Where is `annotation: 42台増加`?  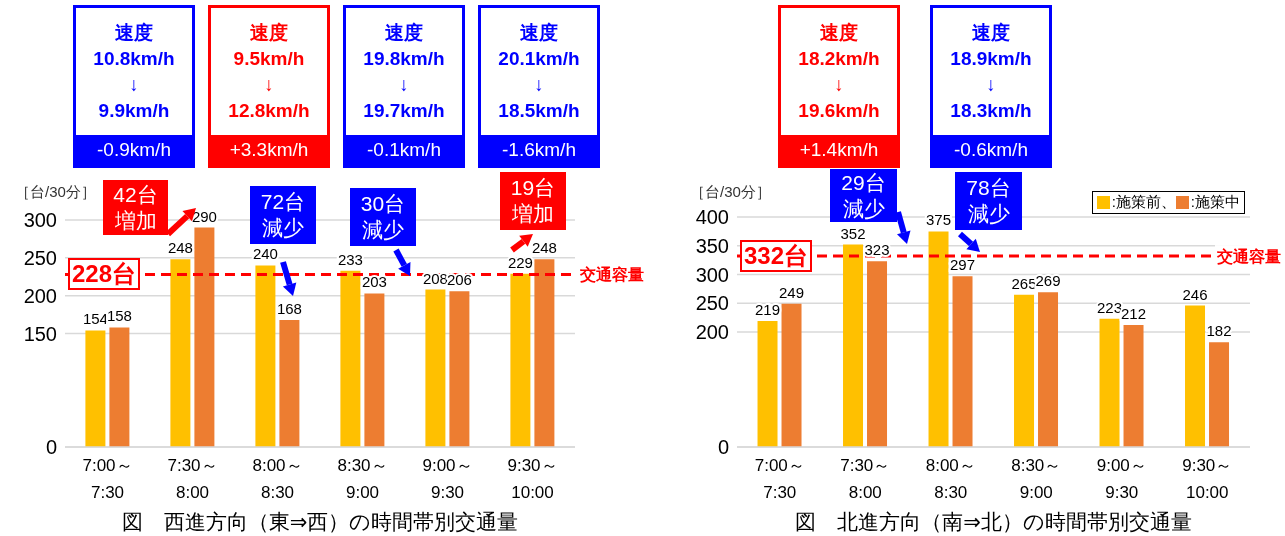 annotation: 42台増加 is located at coordinates (135, 207).